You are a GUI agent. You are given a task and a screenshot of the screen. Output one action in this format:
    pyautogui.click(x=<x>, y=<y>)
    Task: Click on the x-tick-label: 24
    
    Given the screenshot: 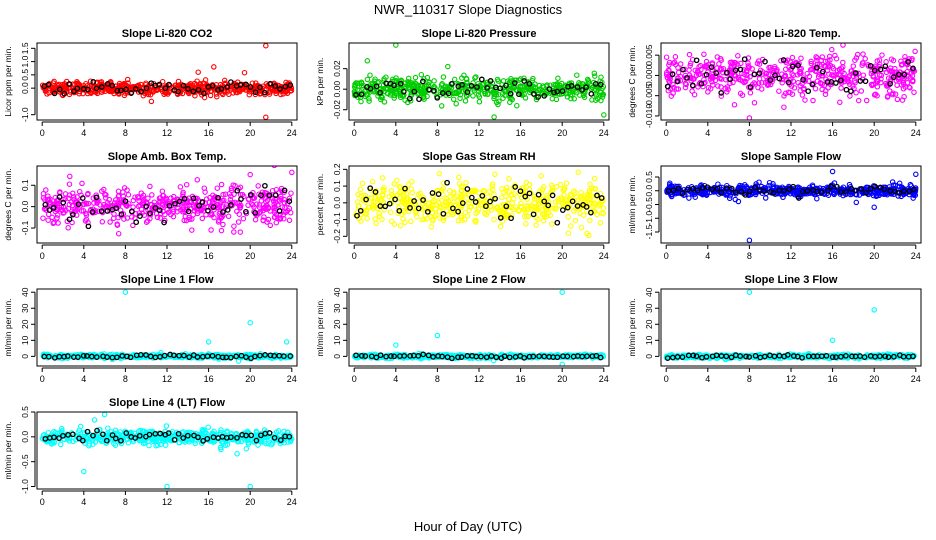 What is the action you would take?
    pyautogui.click(x=604, y=133)
    